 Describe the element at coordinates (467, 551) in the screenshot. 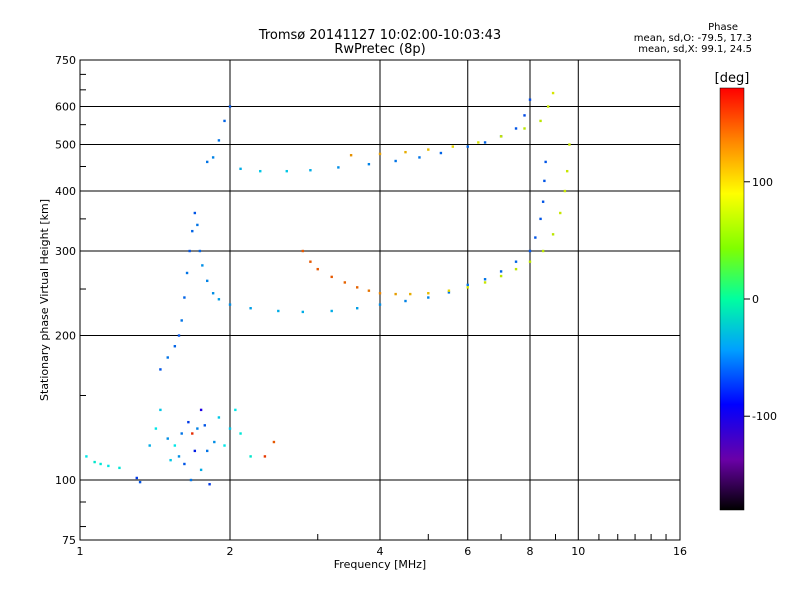

I see `x-tick-label: 6` at that location.